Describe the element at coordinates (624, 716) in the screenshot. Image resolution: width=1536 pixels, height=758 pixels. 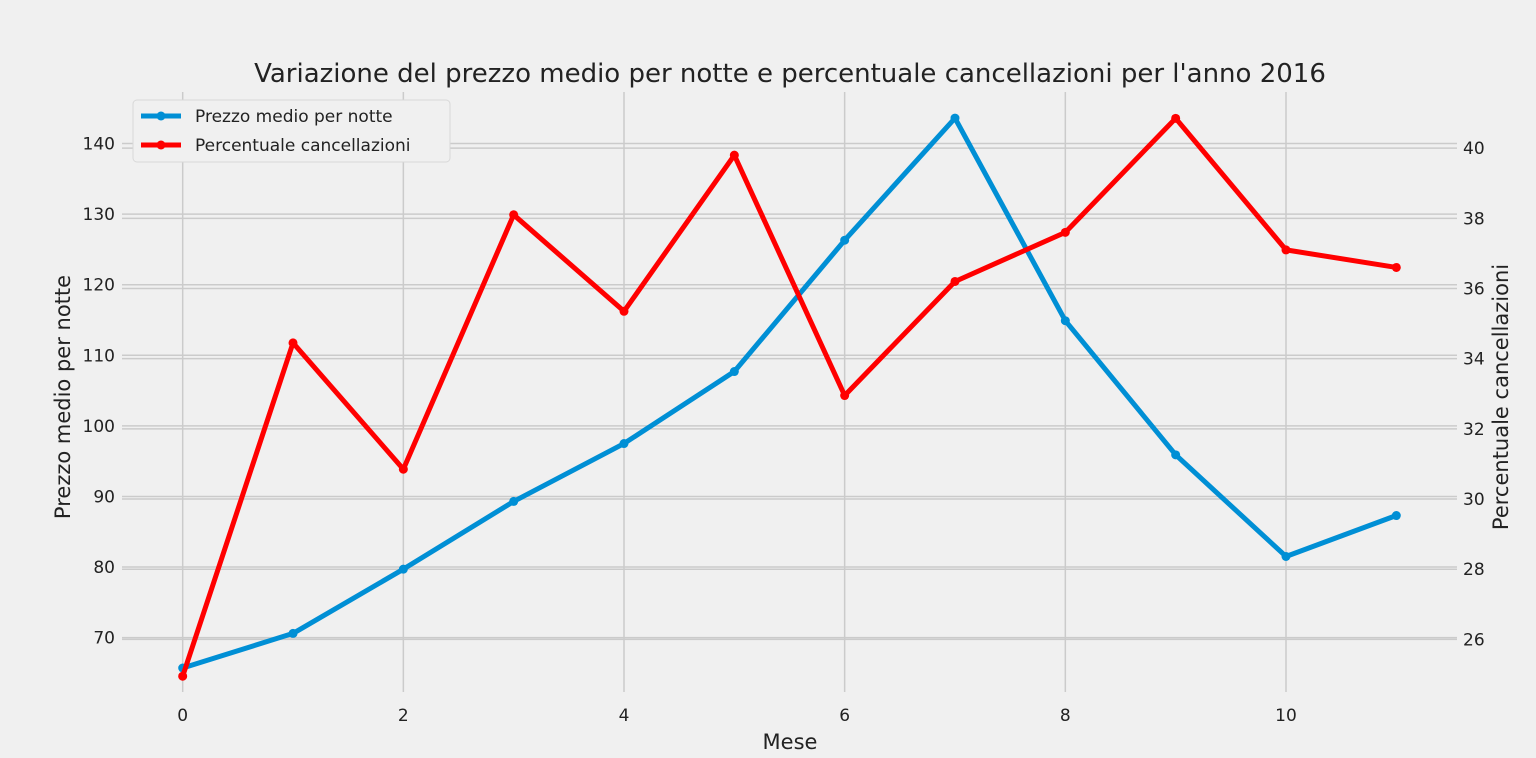
I see `x-tick-label: 4` at that location.